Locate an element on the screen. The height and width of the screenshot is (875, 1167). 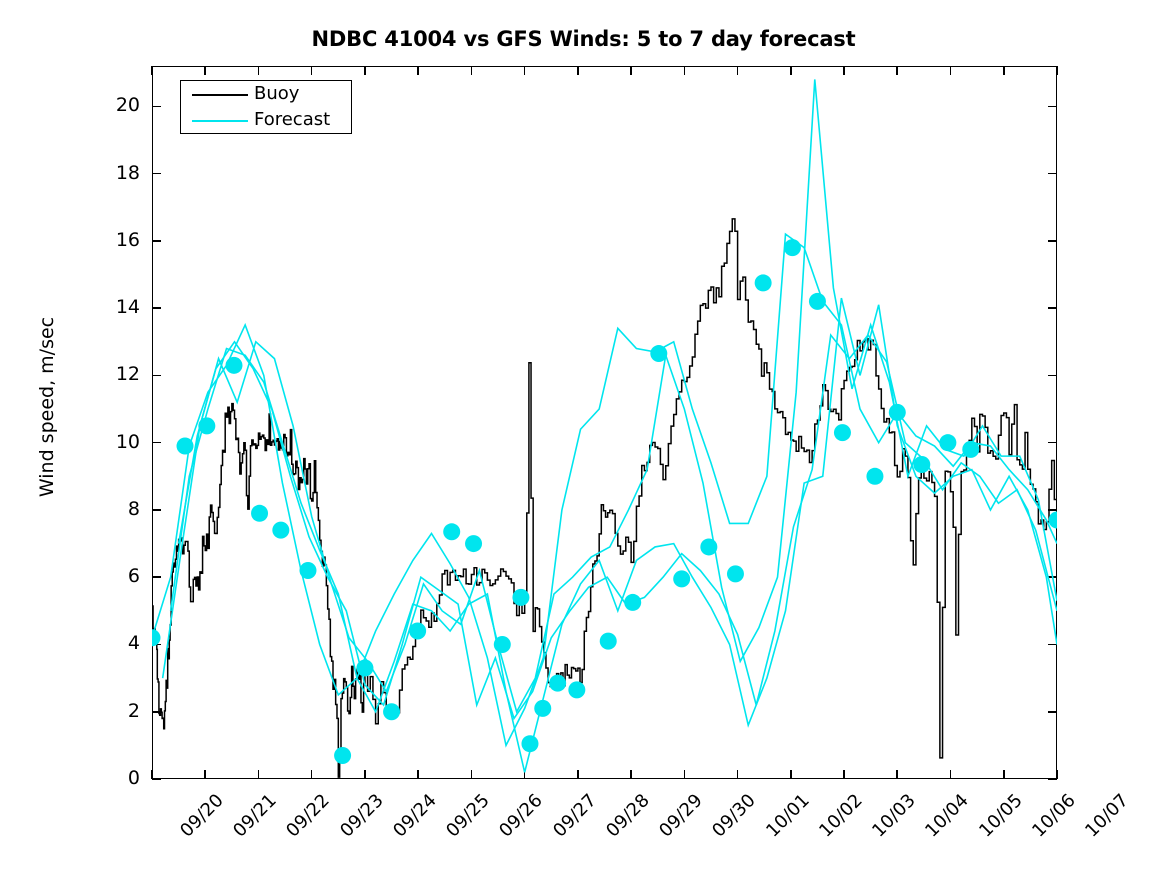
y-tick-label: 8 is located at coordinates (133, 508).